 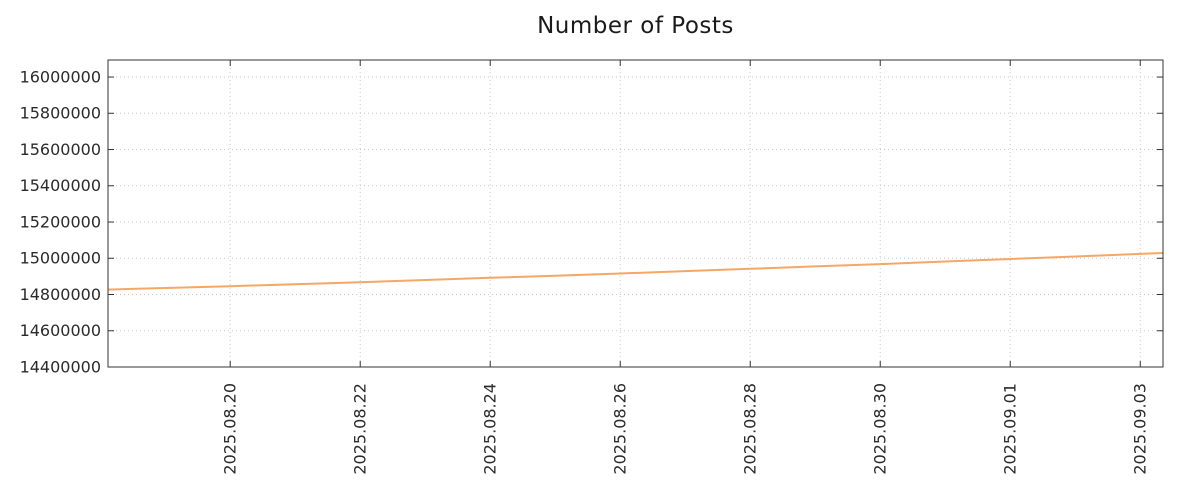 What do you see at coordinates (60, 258) in the screenshot?
I see `y-tick-label: 15000000` at bounding box center [60, 258].